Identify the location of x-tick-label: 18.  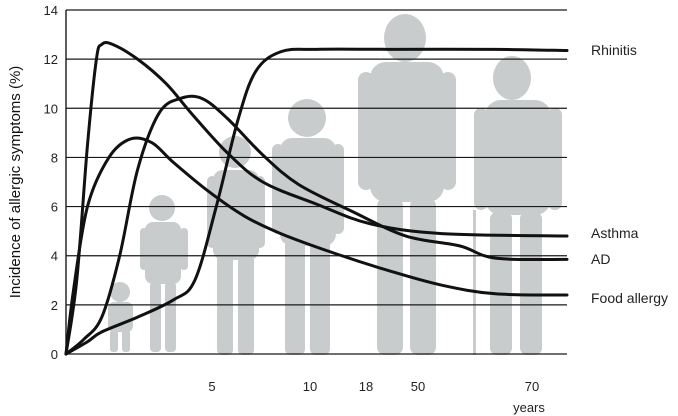
(366, 386).